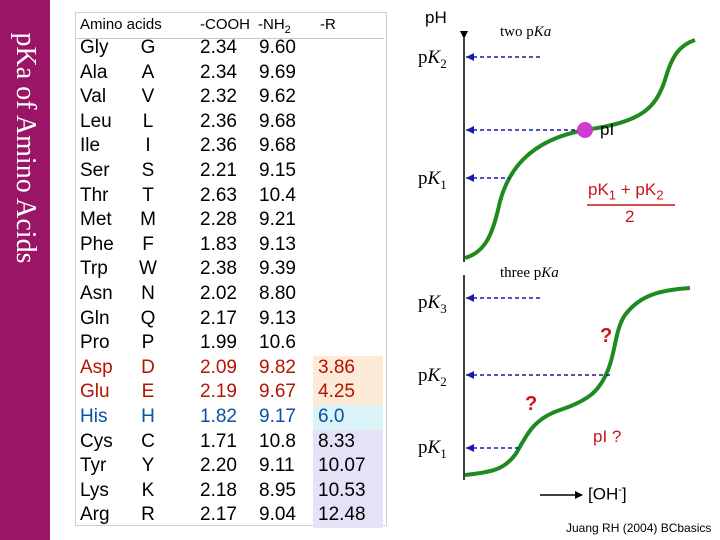  I want to click on nh2-pka-value: 9.13, so click(277, 244).